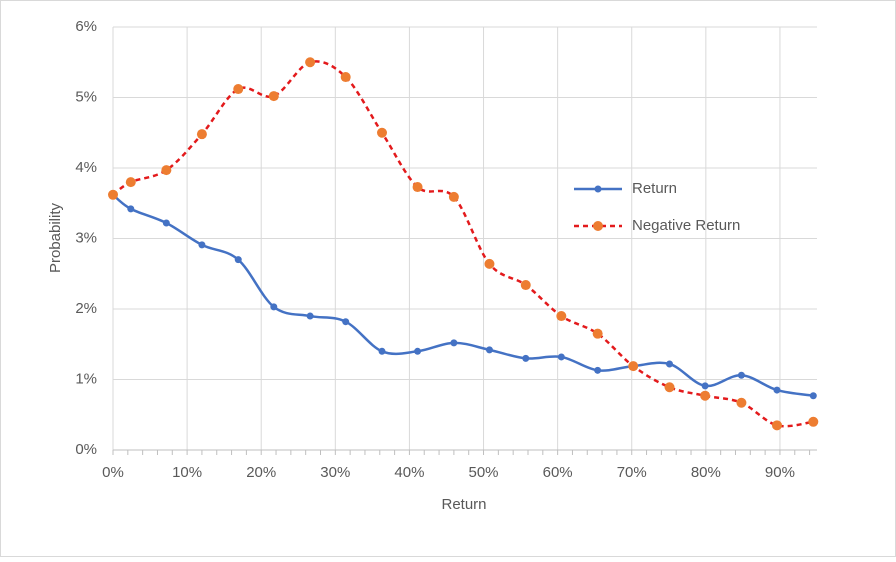  I want to click on y-tick-label: 0%, so click(86, 449).